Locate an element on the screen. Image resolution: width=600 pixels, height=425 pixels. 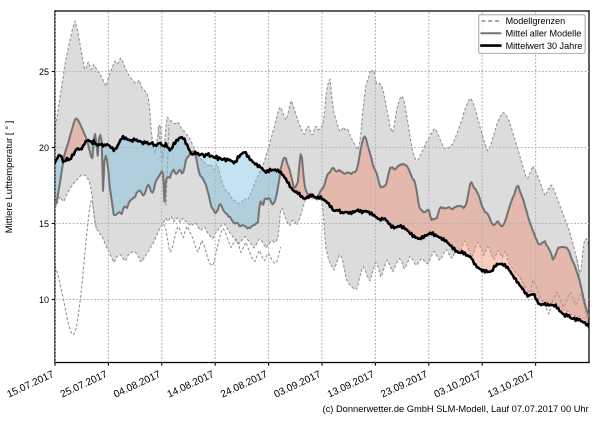
svg-text: 15 is located at coordinates (44, 224).